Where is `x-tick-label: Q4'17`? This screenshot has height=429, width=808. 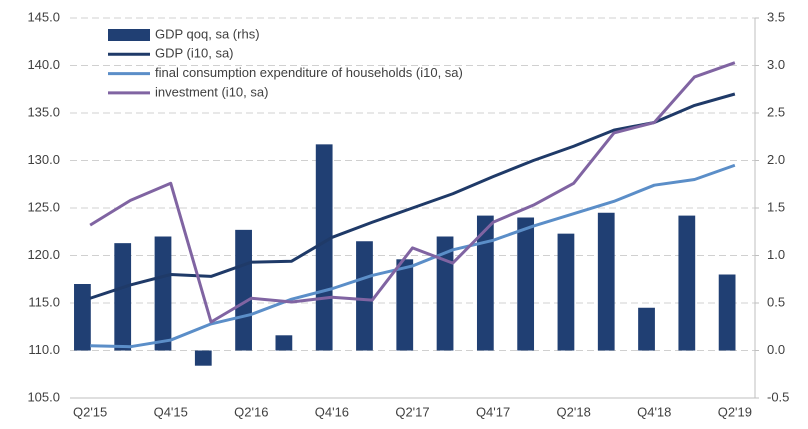
x-tick-label: Q4'17 is located at coordinates (493, 411).